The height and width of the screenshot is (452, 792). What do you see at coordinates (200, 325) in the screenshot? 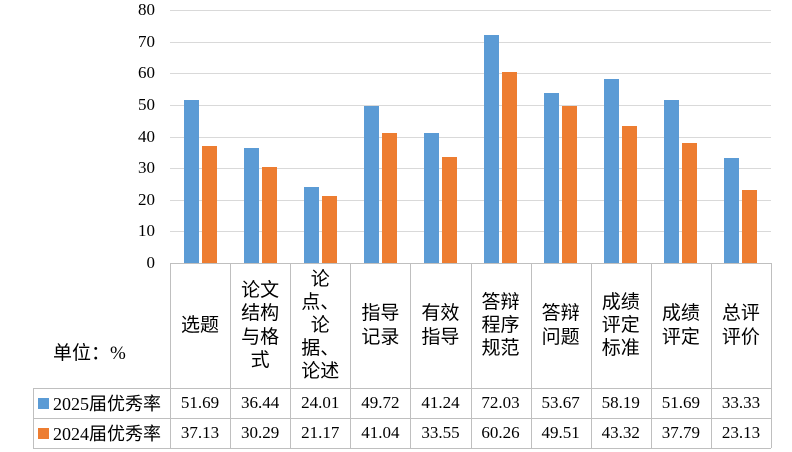
I see `category-label: 选题` at bounding box center [200, 325].